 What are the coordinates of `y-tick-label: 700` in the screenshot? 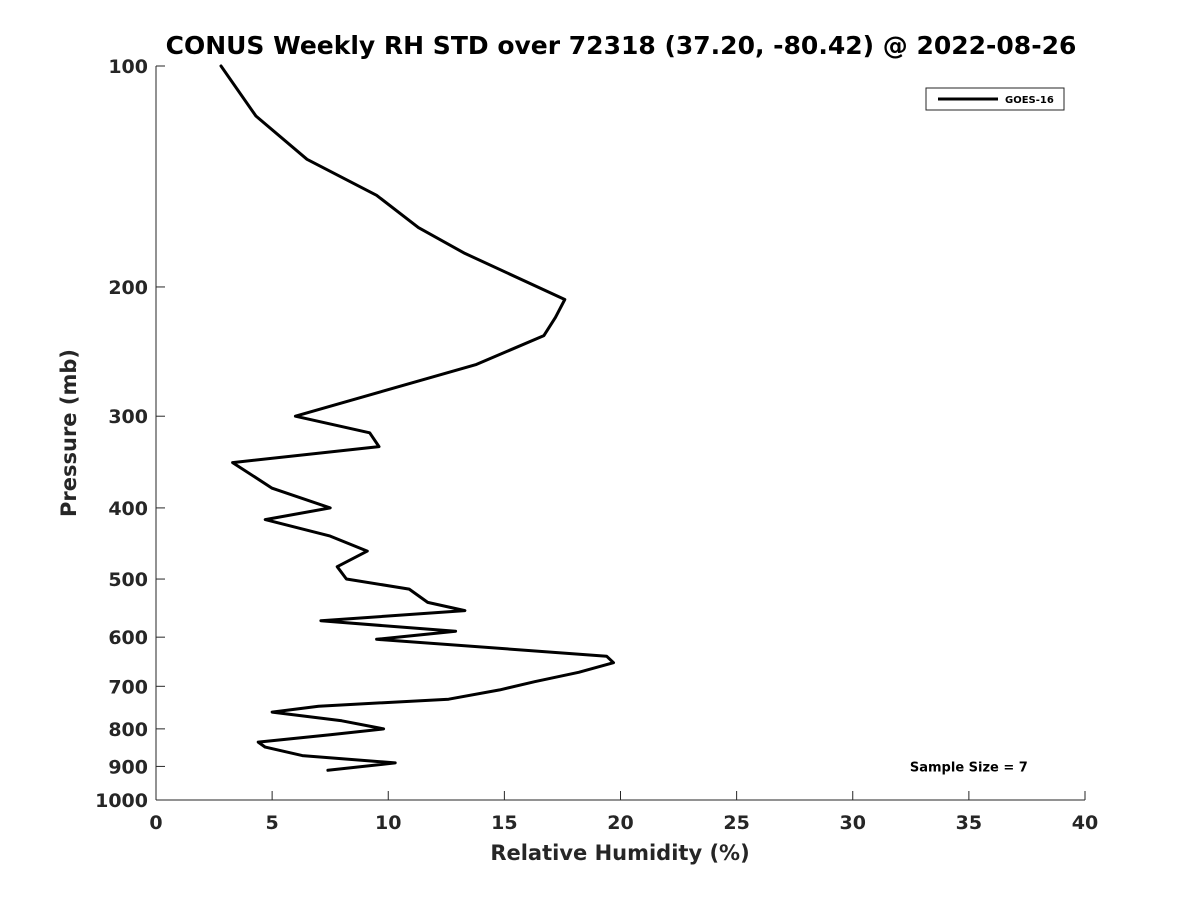 It's located at (128, 687).